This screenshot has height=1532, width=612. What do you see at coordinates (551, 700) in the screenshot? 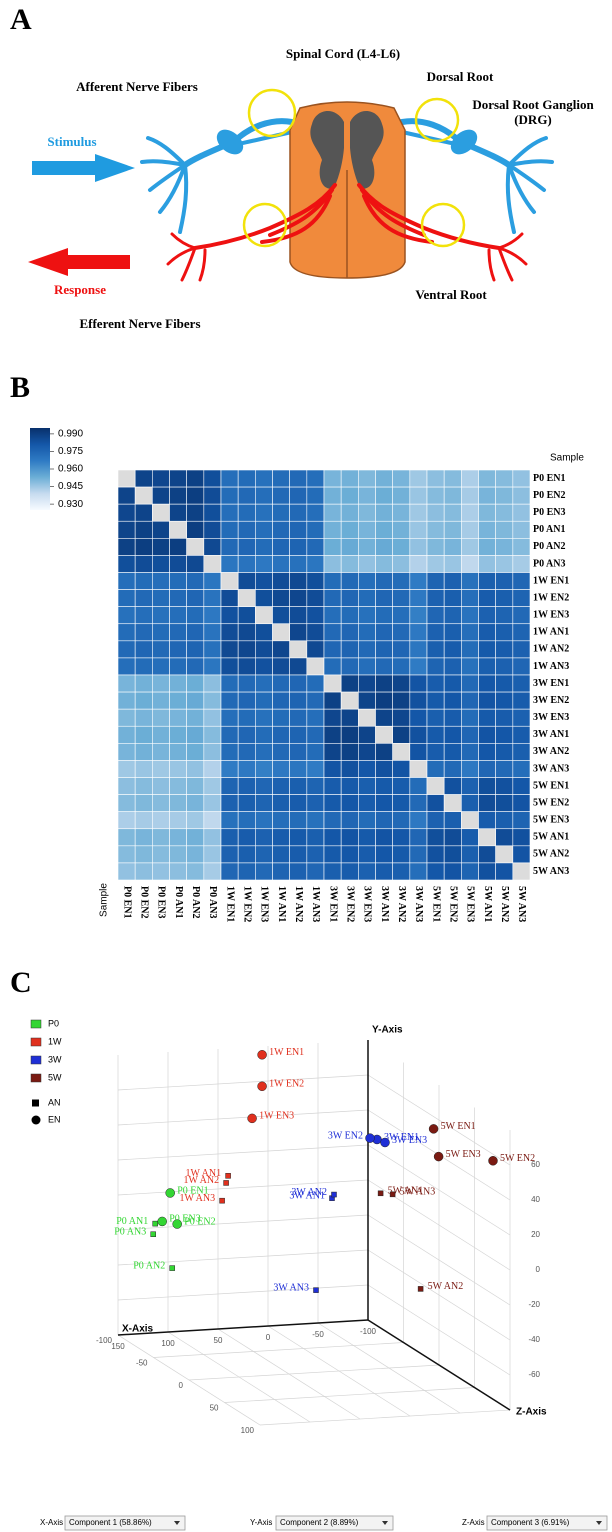
I see `row-label: 3W EN2` at bounding box center [551, 700].